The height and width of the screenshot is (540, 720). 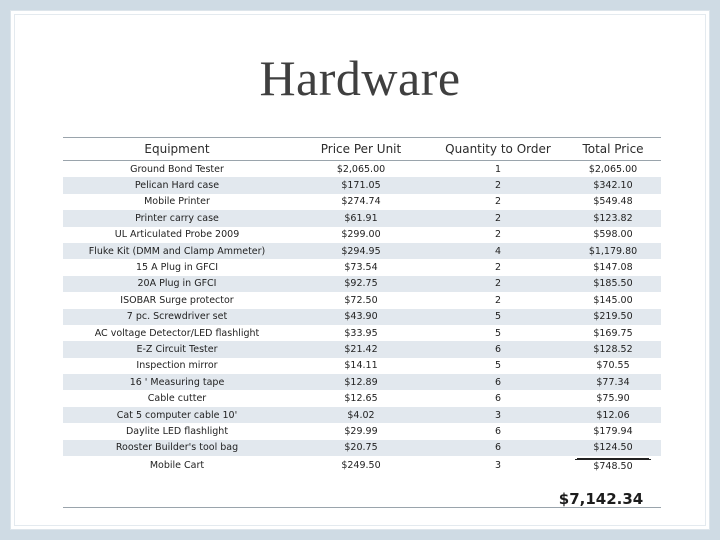 I want to click on equipment-cell: Cat 5 computer cable 10', so click(x=177, y=415).